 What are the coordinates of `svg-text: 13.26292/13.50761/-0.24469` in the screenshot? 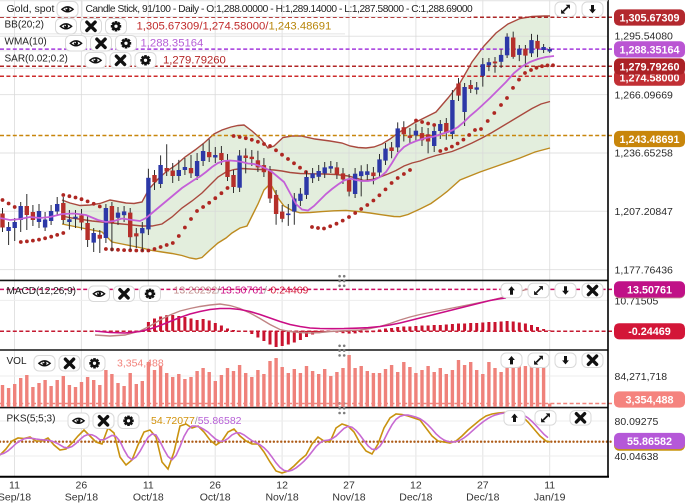 It's located at (241, 291).